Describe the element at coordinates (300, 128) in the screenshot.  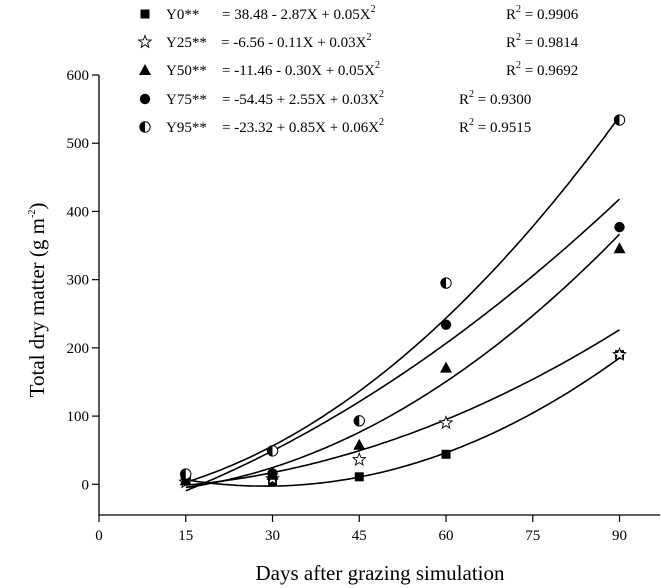
I see `legend-equation-text: = -23.32 + 0.85X + 0.06X` at that location.